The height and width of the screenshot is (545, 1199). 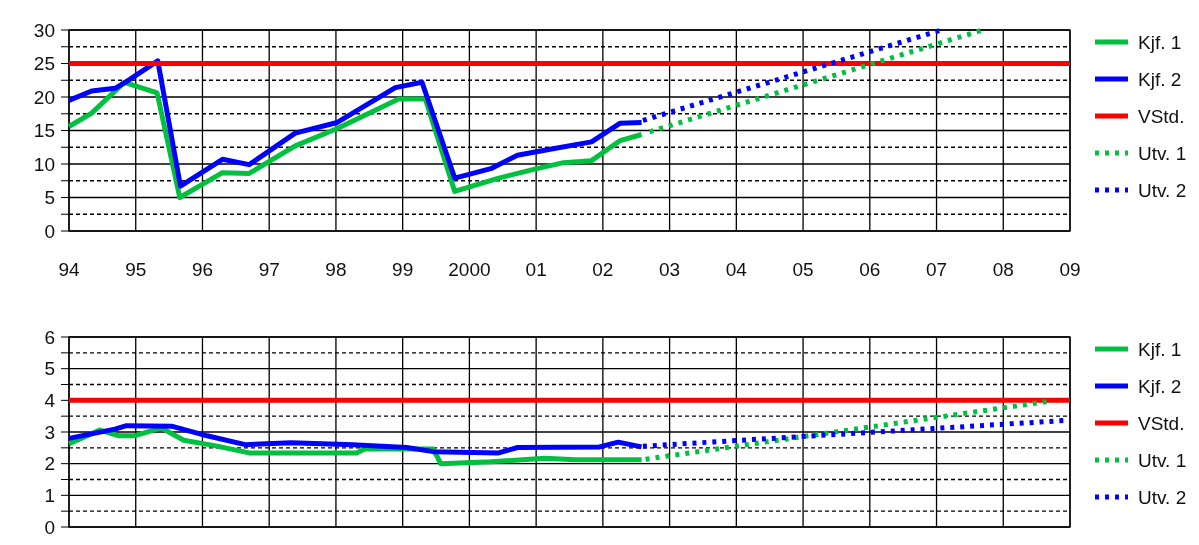 What do you see at coordinates (136, 269) in the screenshot?
I see `x-tick-label: 95` at bounding box center [136, 269].